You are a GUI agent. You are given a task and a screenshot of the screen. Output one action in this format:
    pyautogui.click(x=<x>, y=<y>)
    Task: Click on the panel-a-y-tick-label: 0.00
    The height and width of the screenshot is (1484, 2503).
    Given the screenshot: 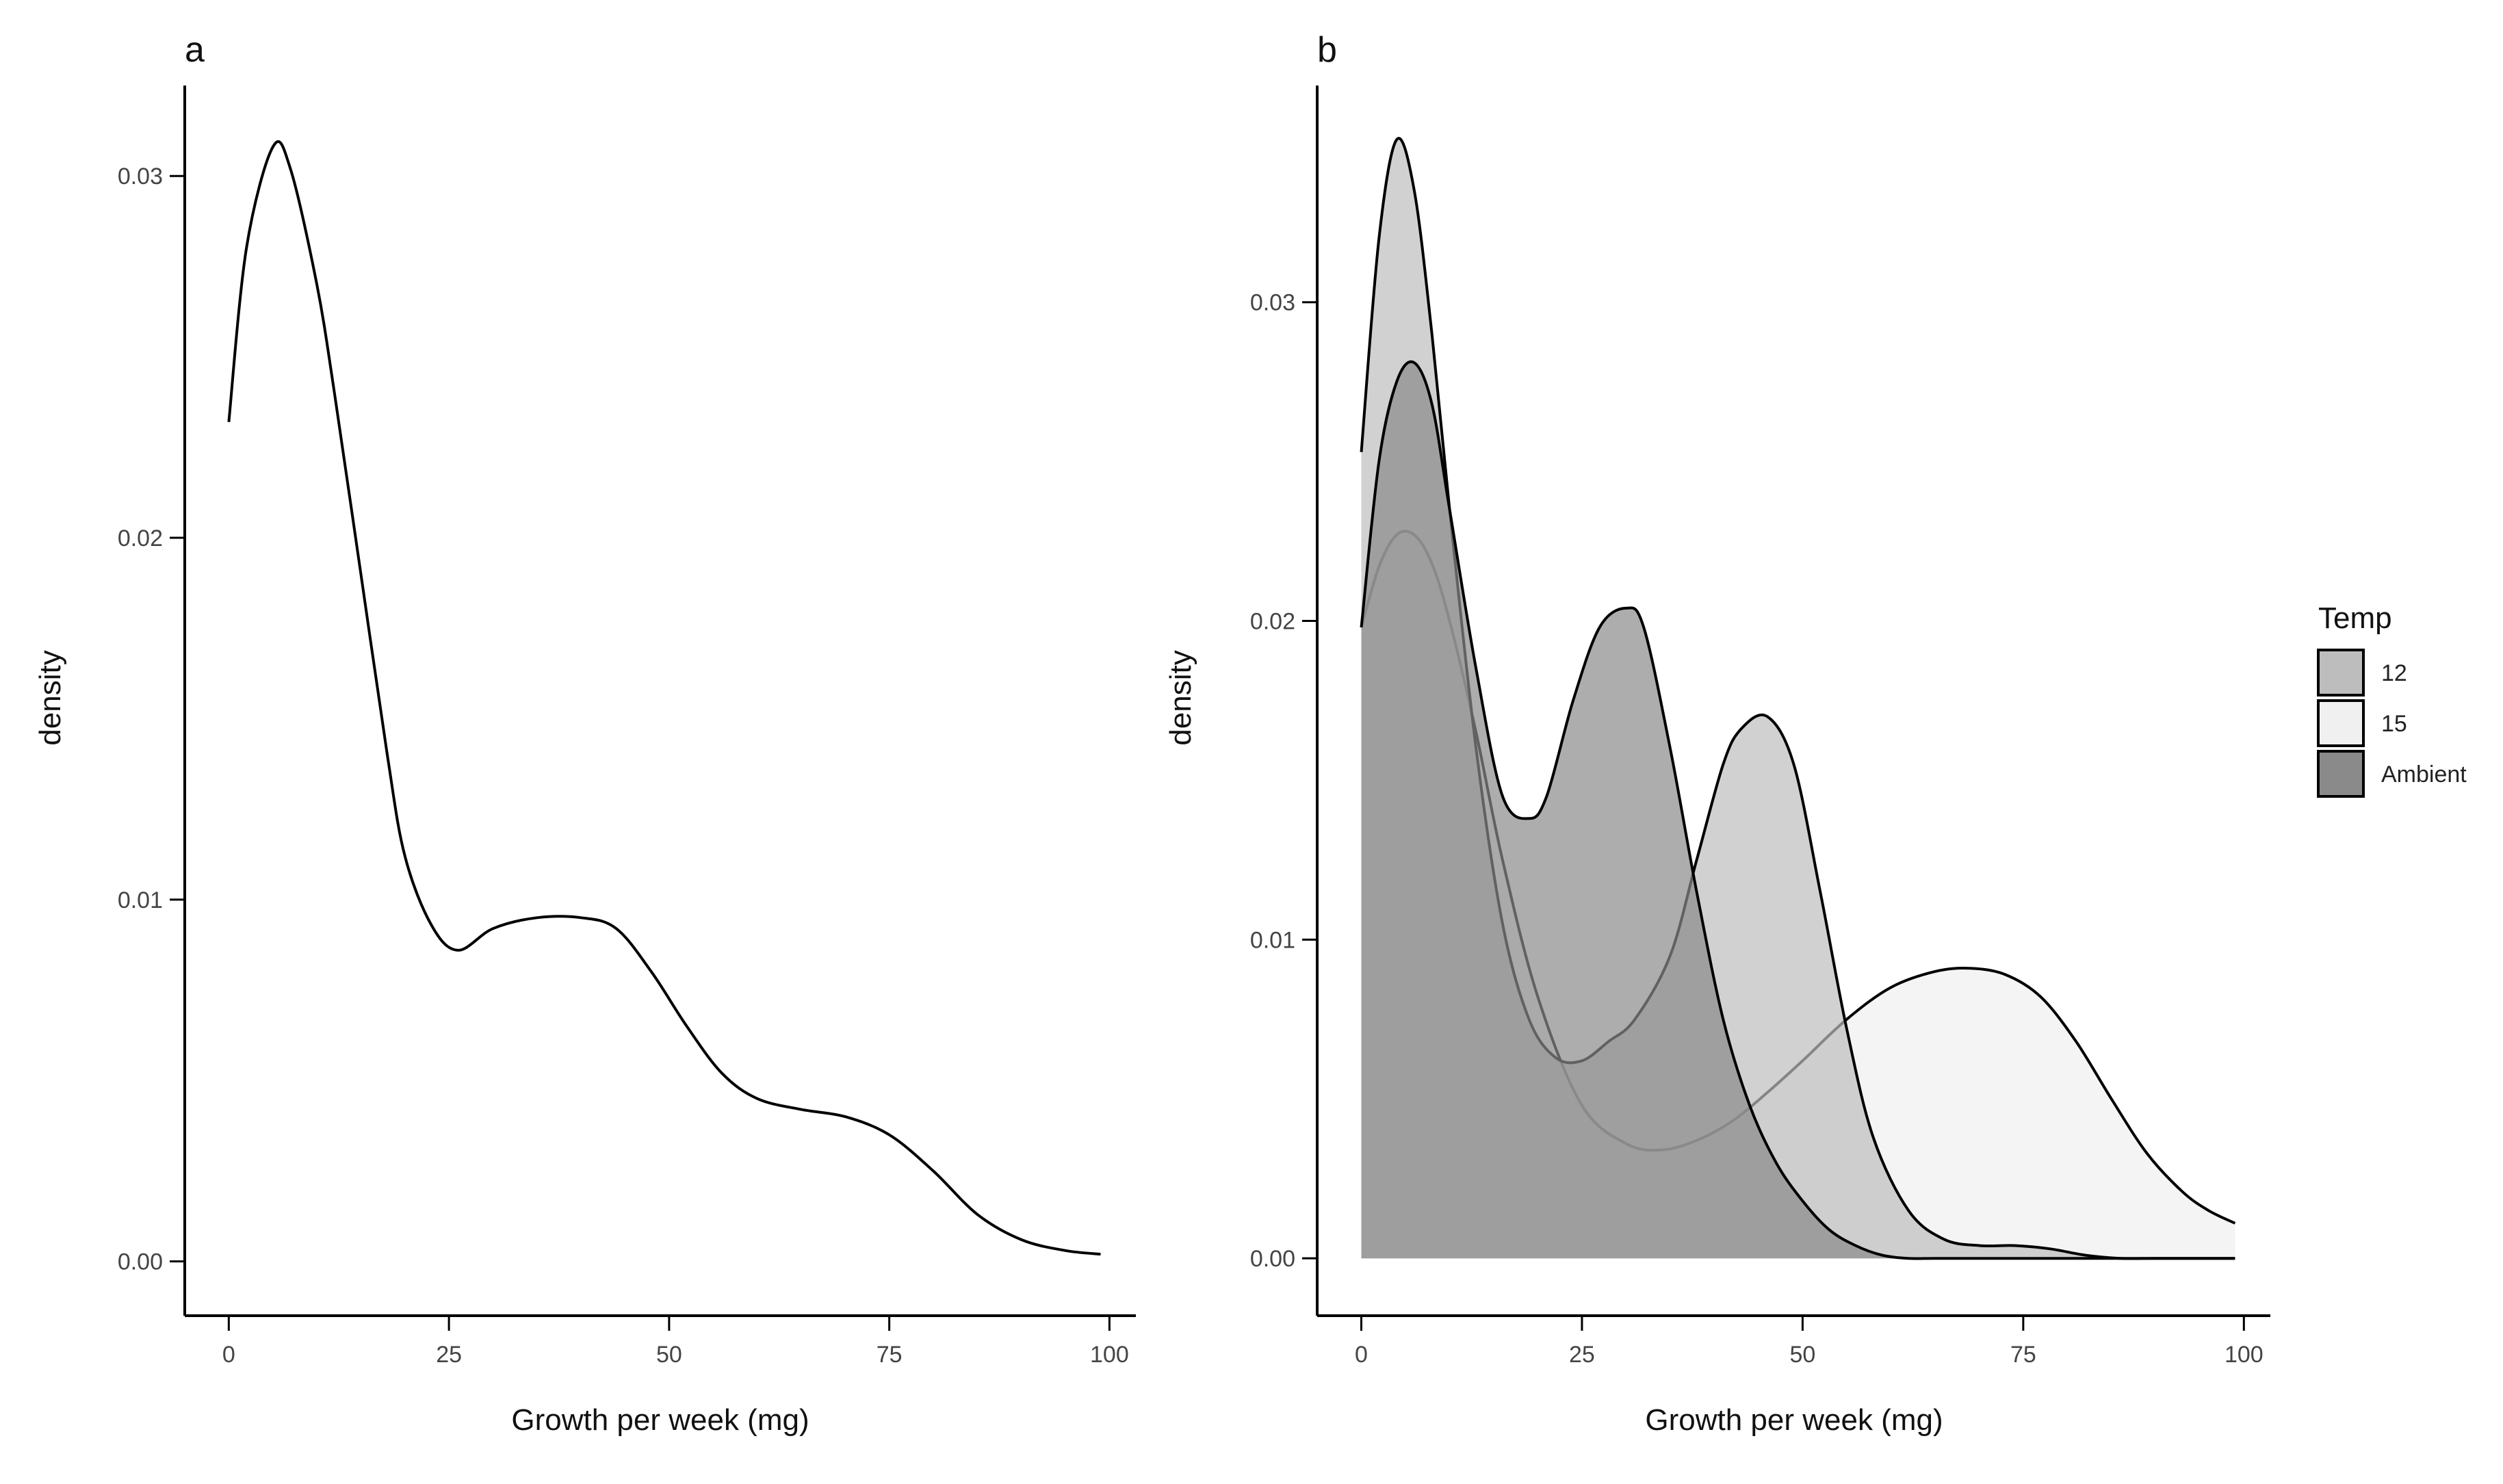 What is the action you would take?
    pyautogui.click(x=140, y=1262)
    